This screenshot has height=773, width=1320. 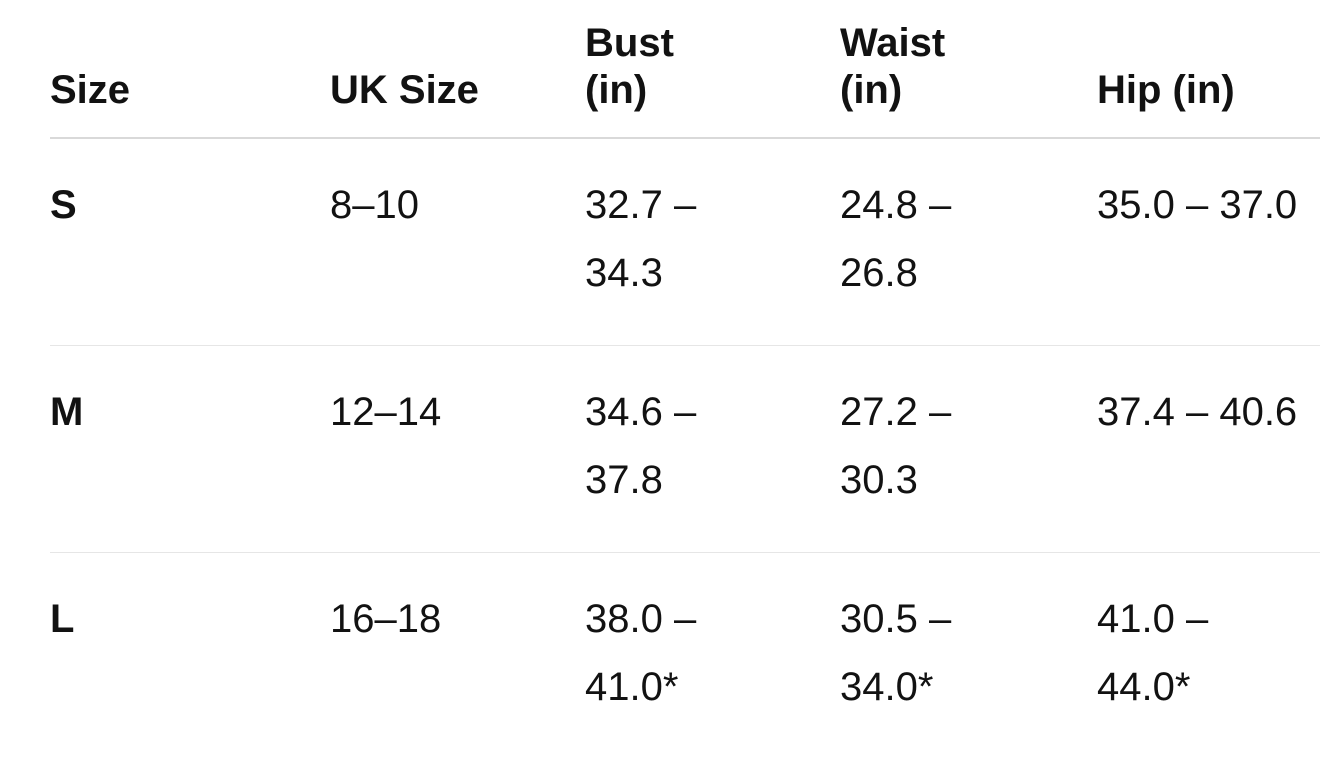 I want to click on cell-size: S, so click(x=63, y=205).